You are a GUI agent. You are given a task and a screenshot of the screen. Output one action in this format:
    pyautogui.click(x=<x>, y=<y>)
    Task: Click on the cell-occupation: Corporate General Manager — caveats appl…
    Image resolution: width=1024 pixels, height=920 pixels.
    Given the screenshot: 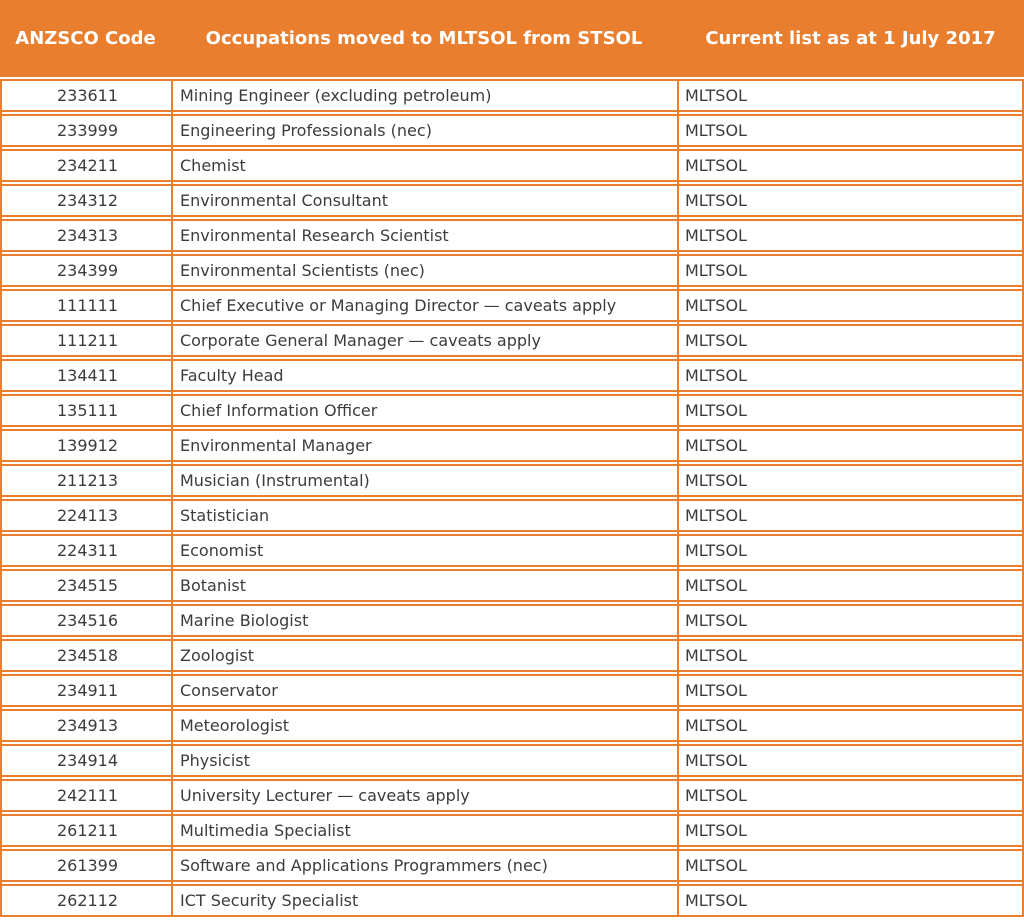 What is the action you would take?
    pyautogui.click(x=360, y=340)
    